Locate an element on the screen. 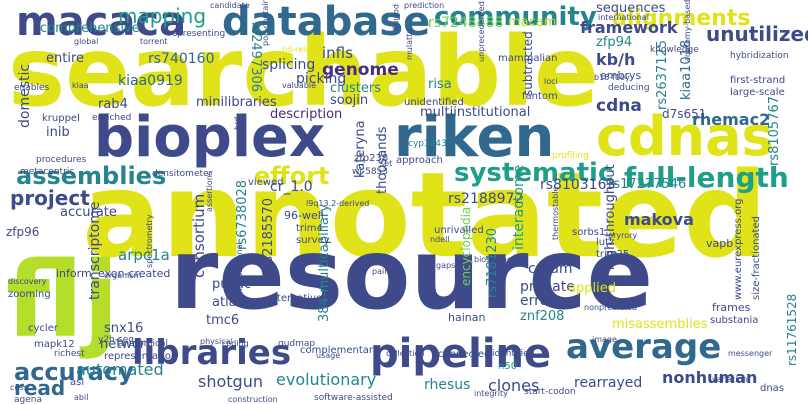  word: trim25 is located at coordinates (613, 254).